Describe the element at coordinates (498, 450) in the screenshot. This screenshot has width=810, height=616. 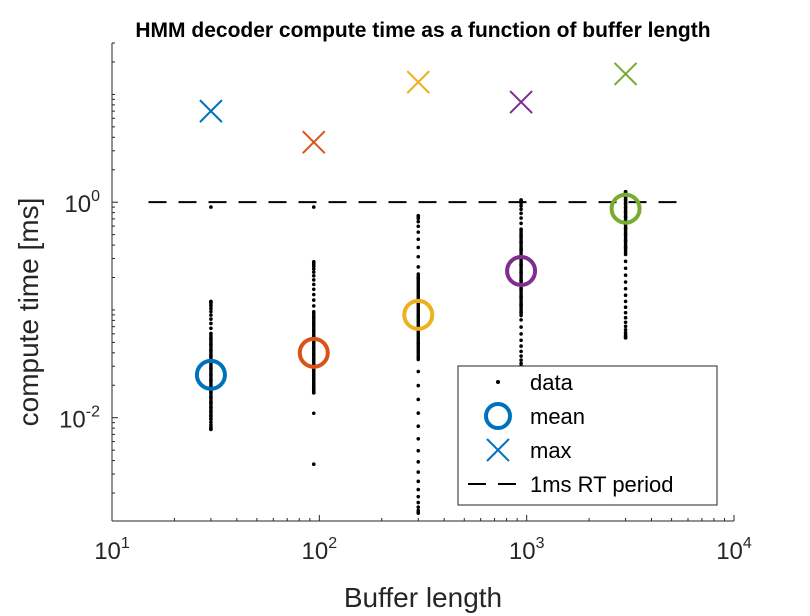
I see `legend-max-marker` at that location.